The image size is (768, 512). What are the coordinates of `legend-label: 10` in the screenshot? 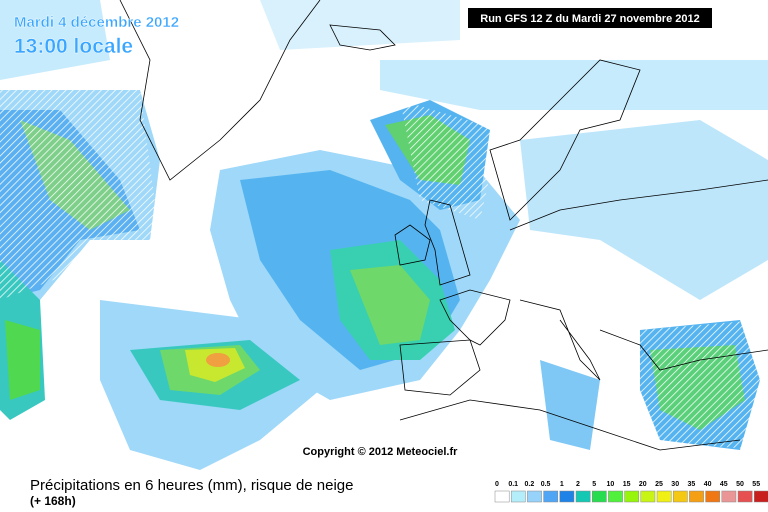 It's located at (611, 484).